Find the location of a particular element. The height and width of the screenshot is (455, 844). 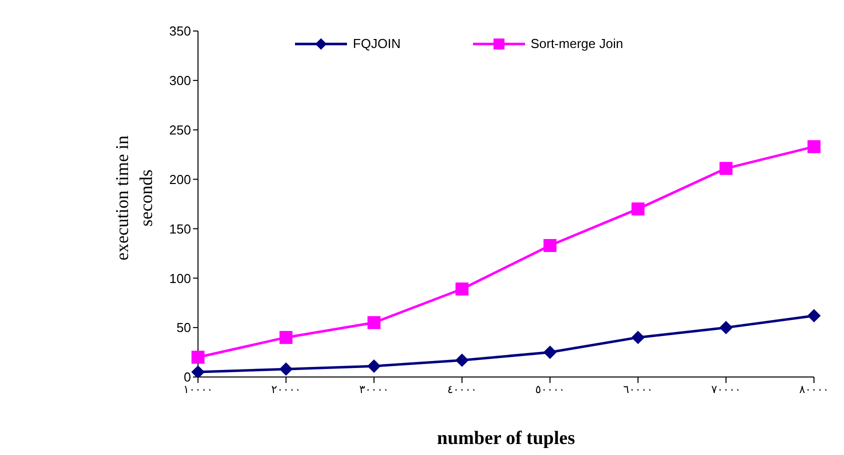

y-tick-label: 150 is located at coordinates (180, 228).